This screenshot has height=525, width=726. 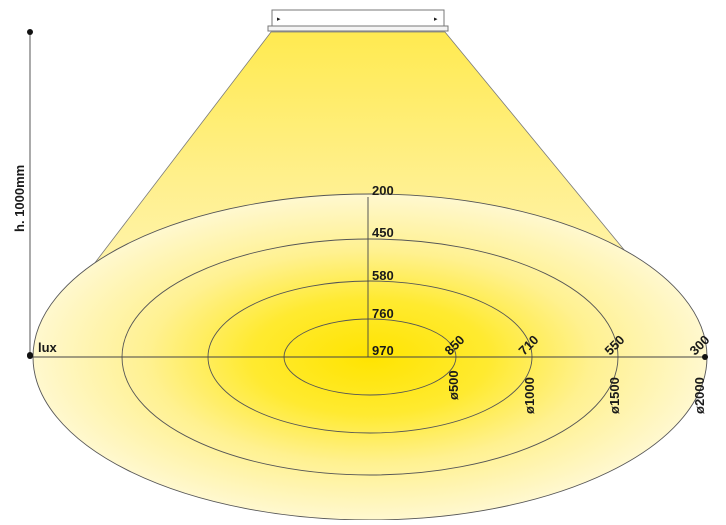 What do you see at coordinates (699, 395) in the screenshot?
I see `diameter-label: ø2000` at bounding box center [699, 395].